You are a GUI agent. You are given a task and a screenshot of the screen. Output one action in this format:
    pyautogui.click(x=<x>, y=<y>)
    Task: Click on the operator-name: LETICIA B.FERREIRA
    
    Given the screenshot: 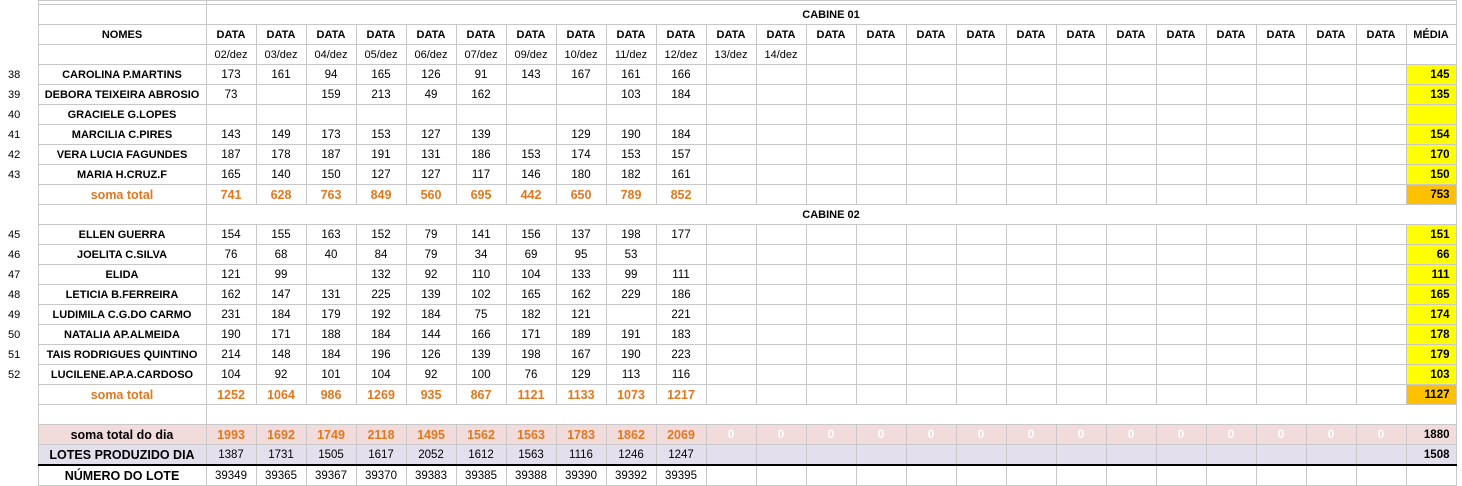 What is the action you would take?
    pyautogui.click(x=122, y=294)
    